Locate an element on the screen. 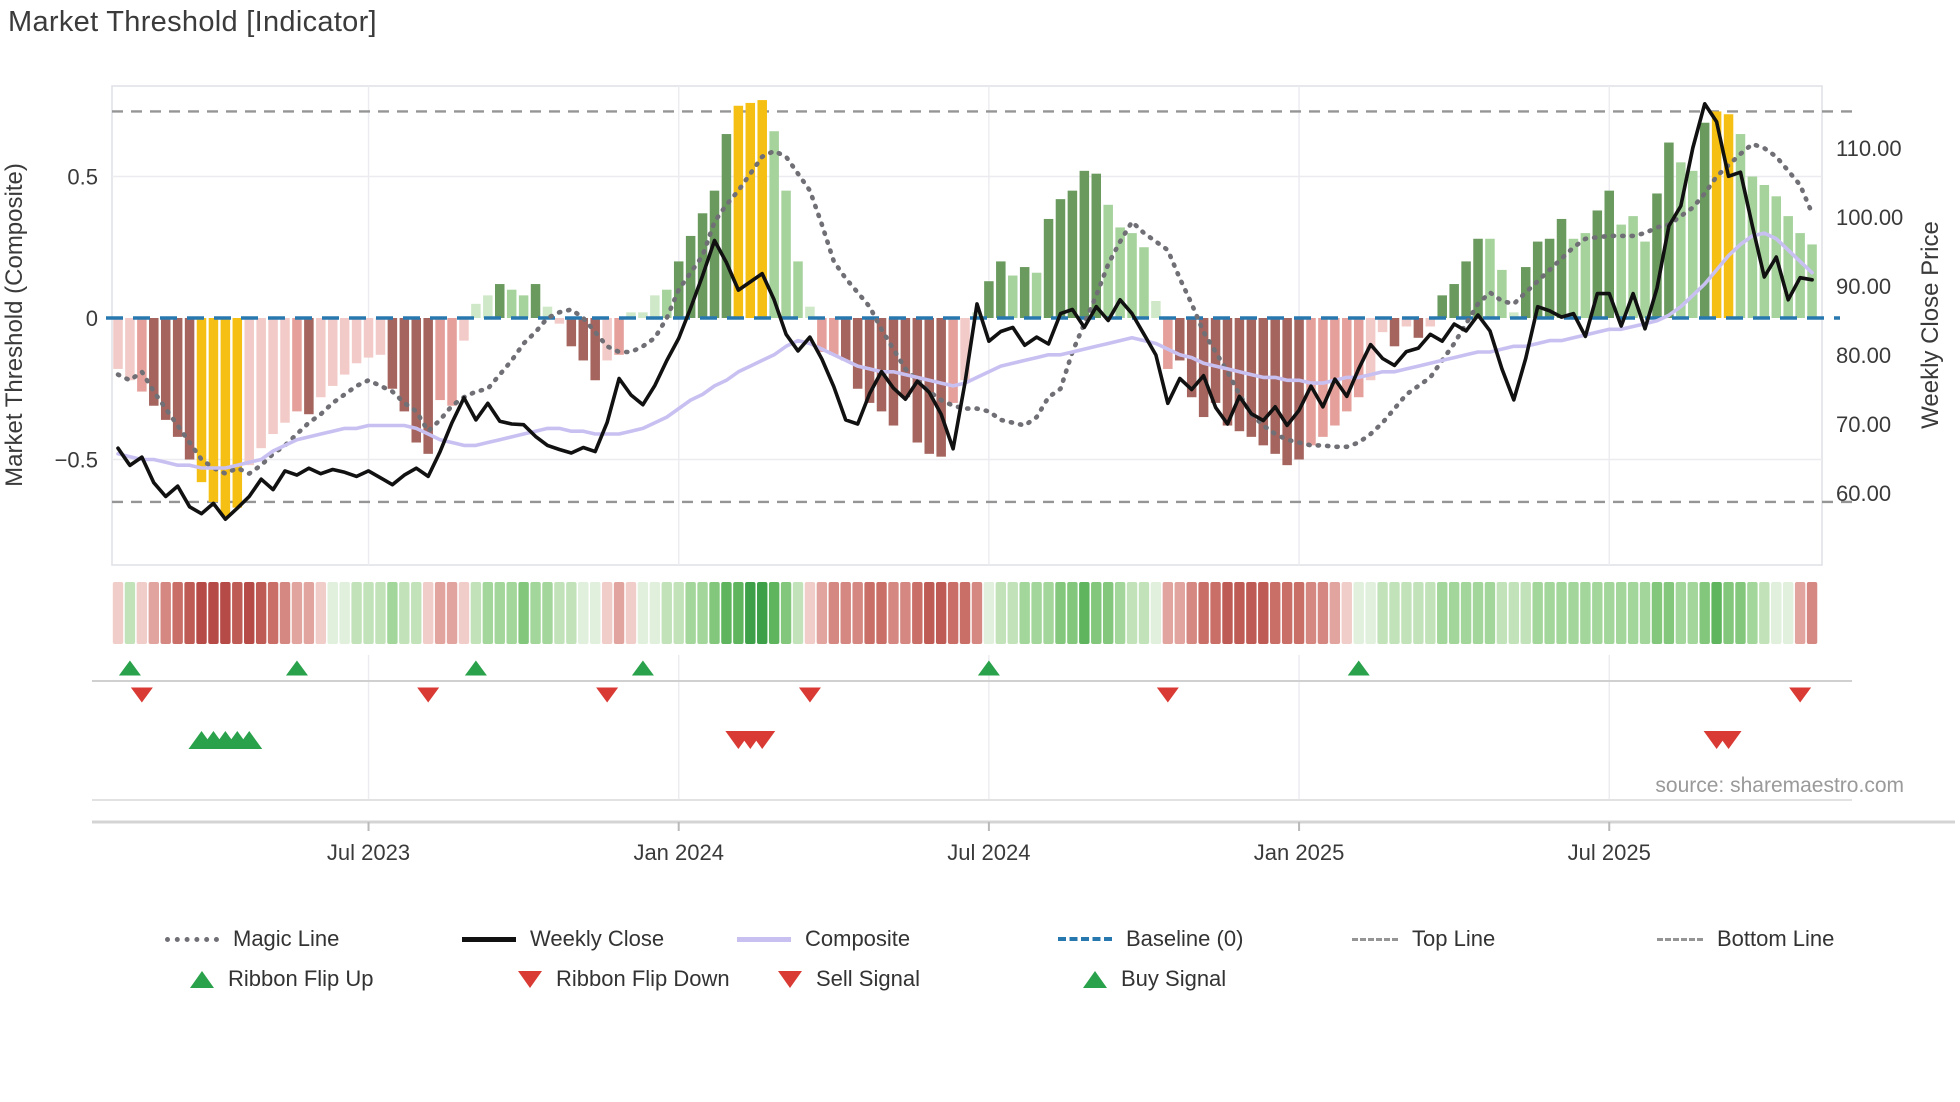 The image size is (1960, 1102). legend-item-baseline: Baseline (0) is located at coordinates (1150, 939).